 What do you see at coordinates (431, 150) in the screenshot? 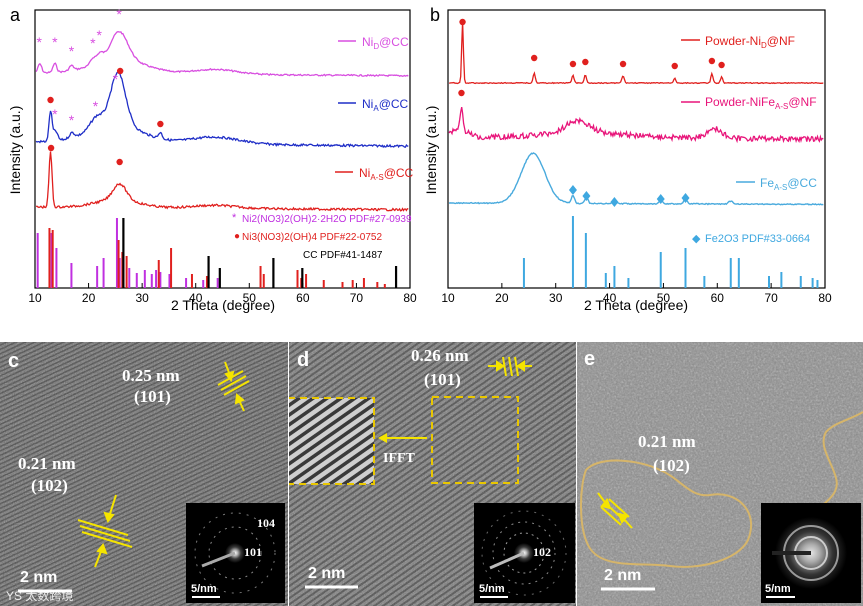
I see `panel-b-ylabel: Intensity (a.u.)` at bounding box center [431, 150].